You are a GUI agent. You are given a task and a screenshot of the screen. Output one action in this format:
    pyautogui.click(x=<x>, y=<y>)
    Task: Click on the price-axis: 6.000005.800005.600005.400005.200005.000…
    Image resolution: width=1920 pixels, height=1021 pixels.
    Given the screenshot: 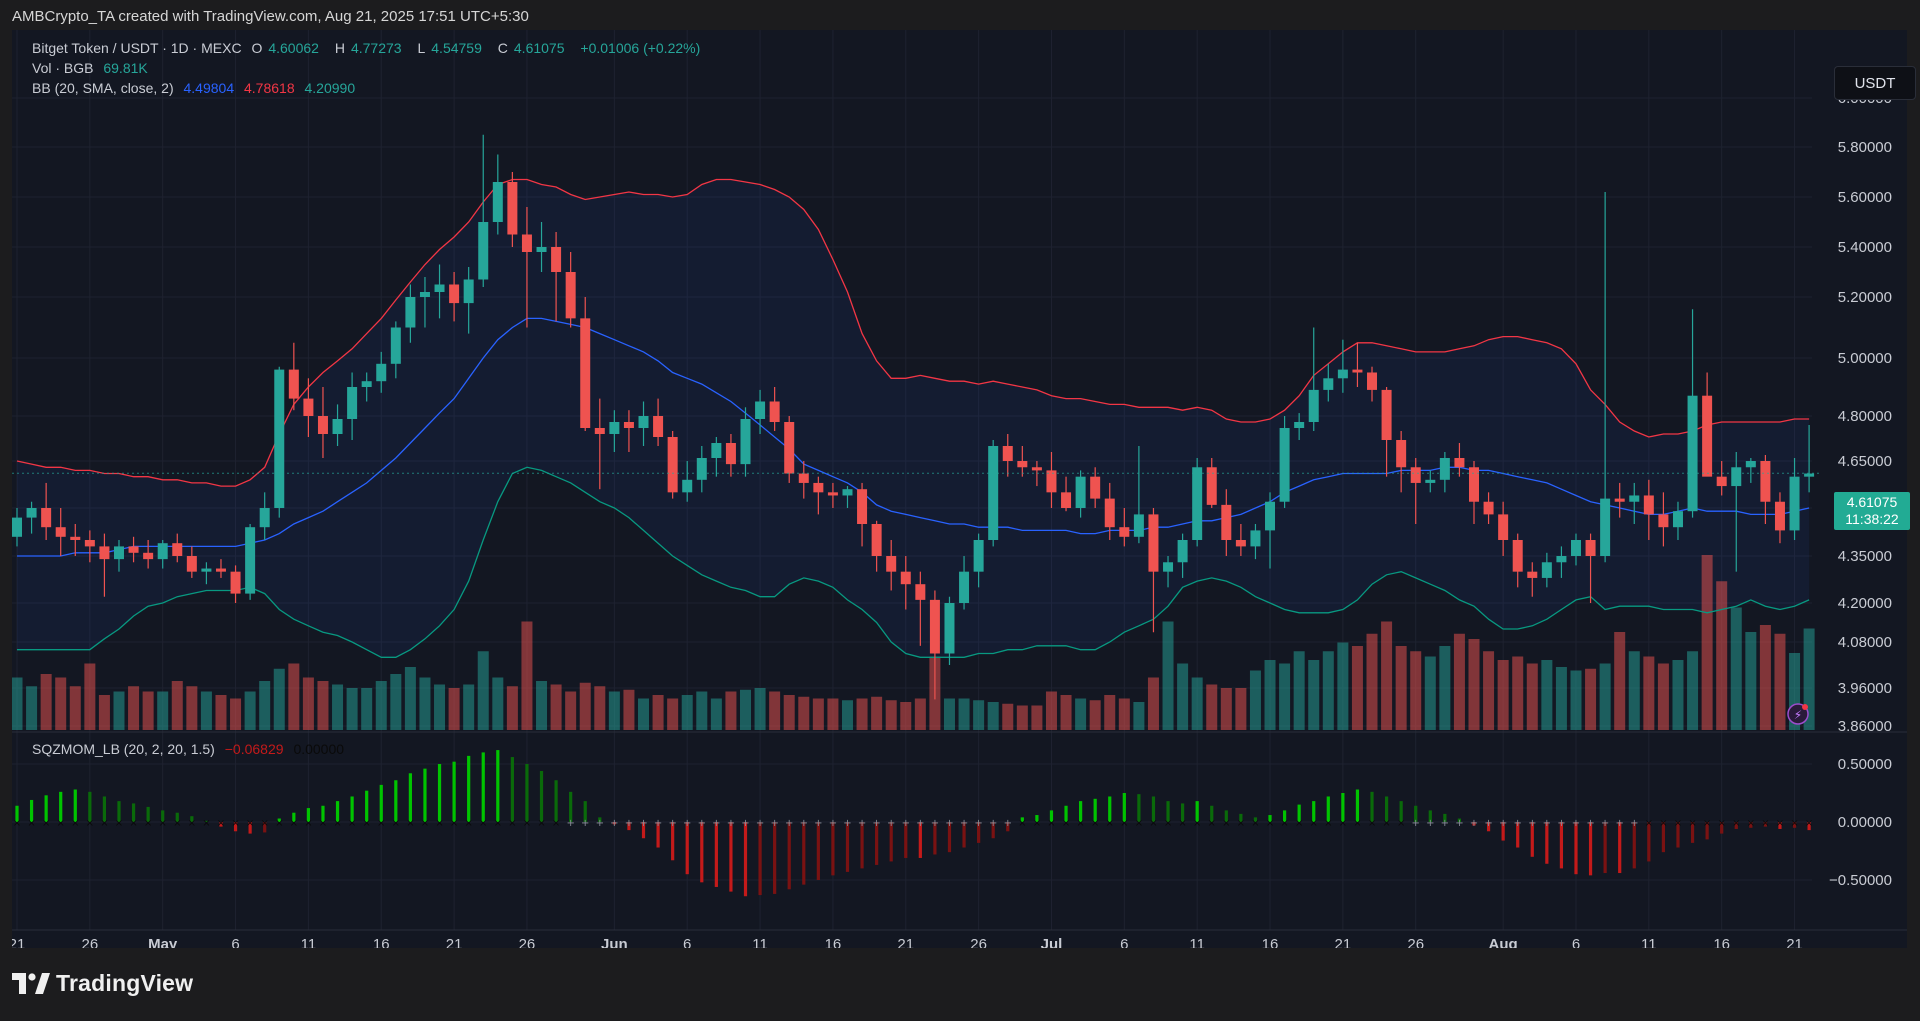 What is the action you would take?
    pyautogui.click(x=1860, y=489)
    